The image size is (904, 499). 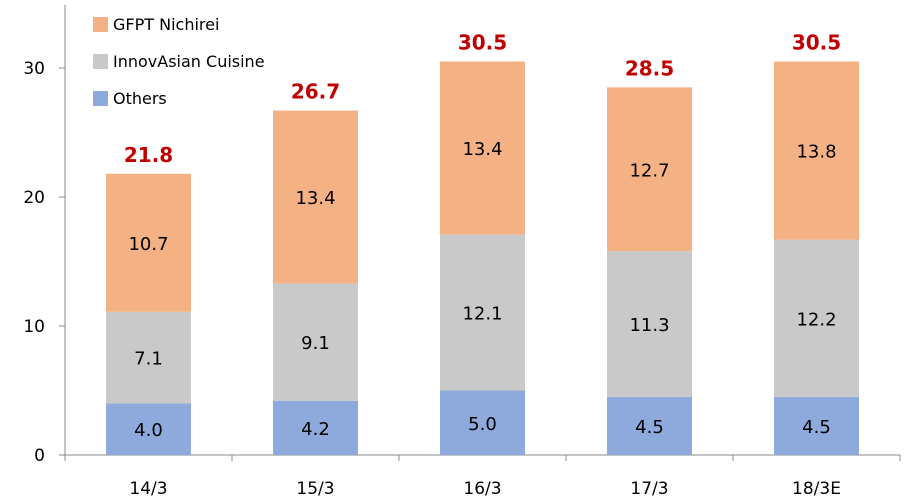 I want to click on y-tick-label: 30, so click(x=34, y=69).